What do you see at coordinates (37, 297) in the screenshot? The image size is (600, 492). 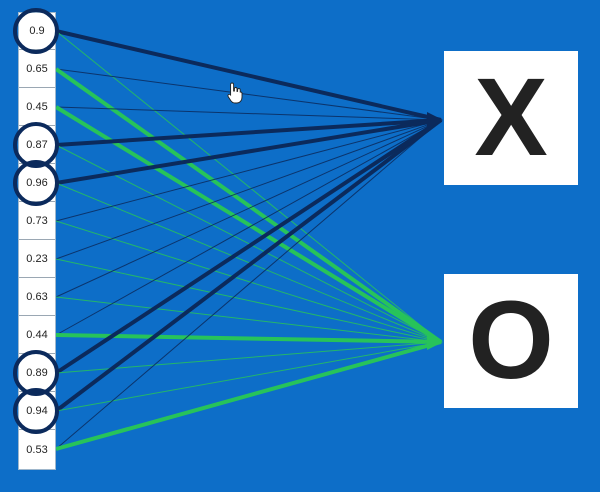 I see `input-cell: 0.63` at bounding box center [37, 297].